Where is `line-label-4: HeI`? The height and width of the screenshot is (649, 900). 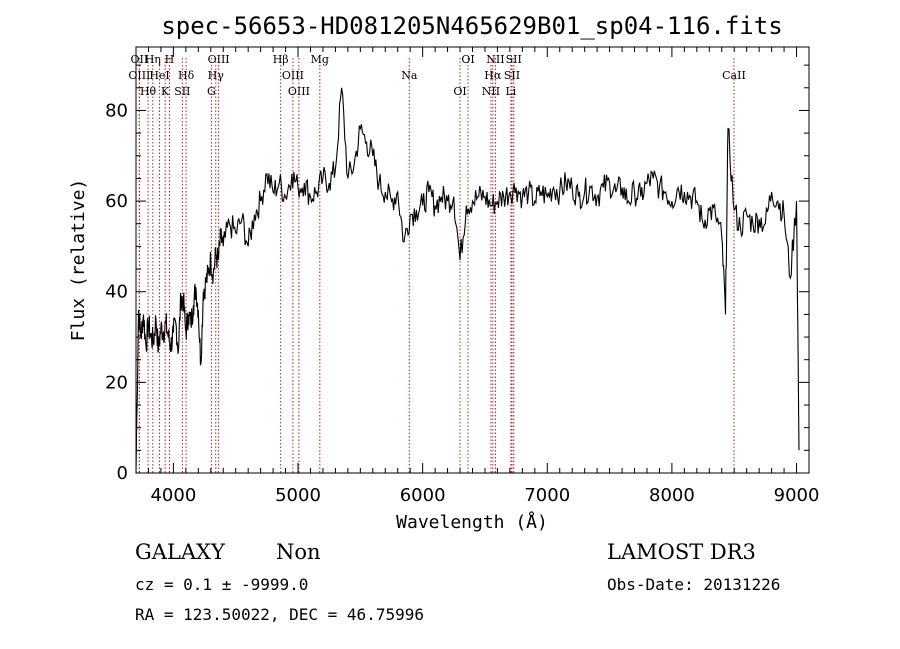
line-label-4: HeI is located at coordinates (159, 75).